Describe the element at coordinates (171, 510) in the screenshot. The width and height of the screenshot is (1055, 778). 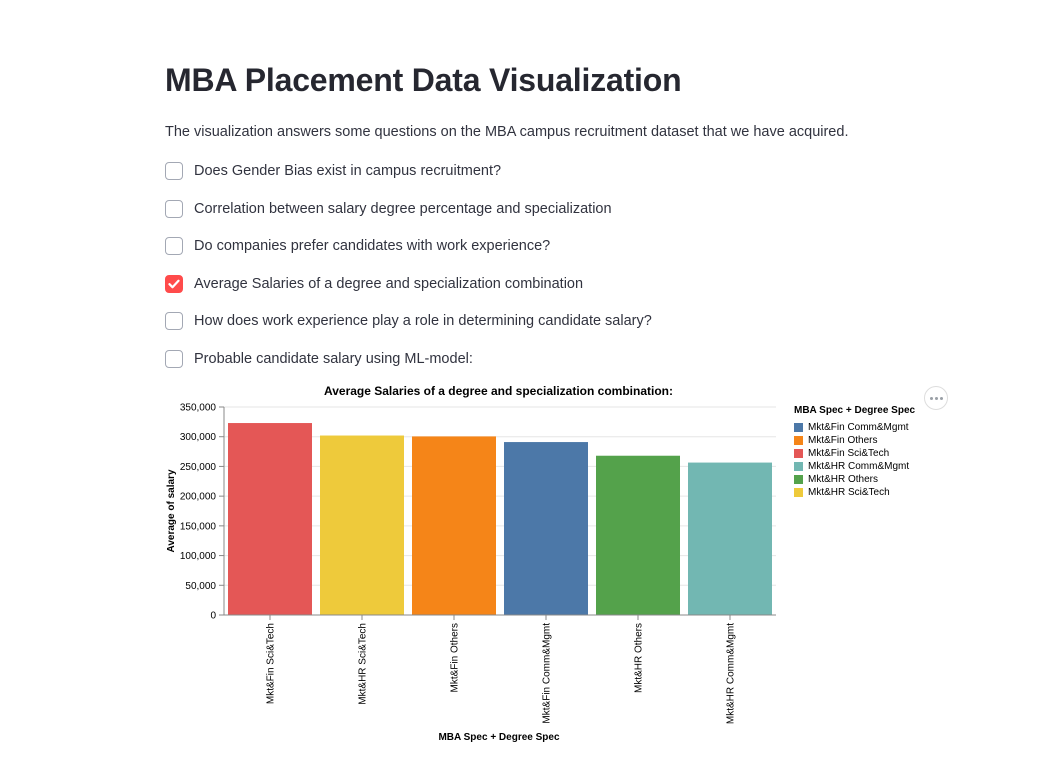
I see `y-axis-title: Average of salary` at that location.